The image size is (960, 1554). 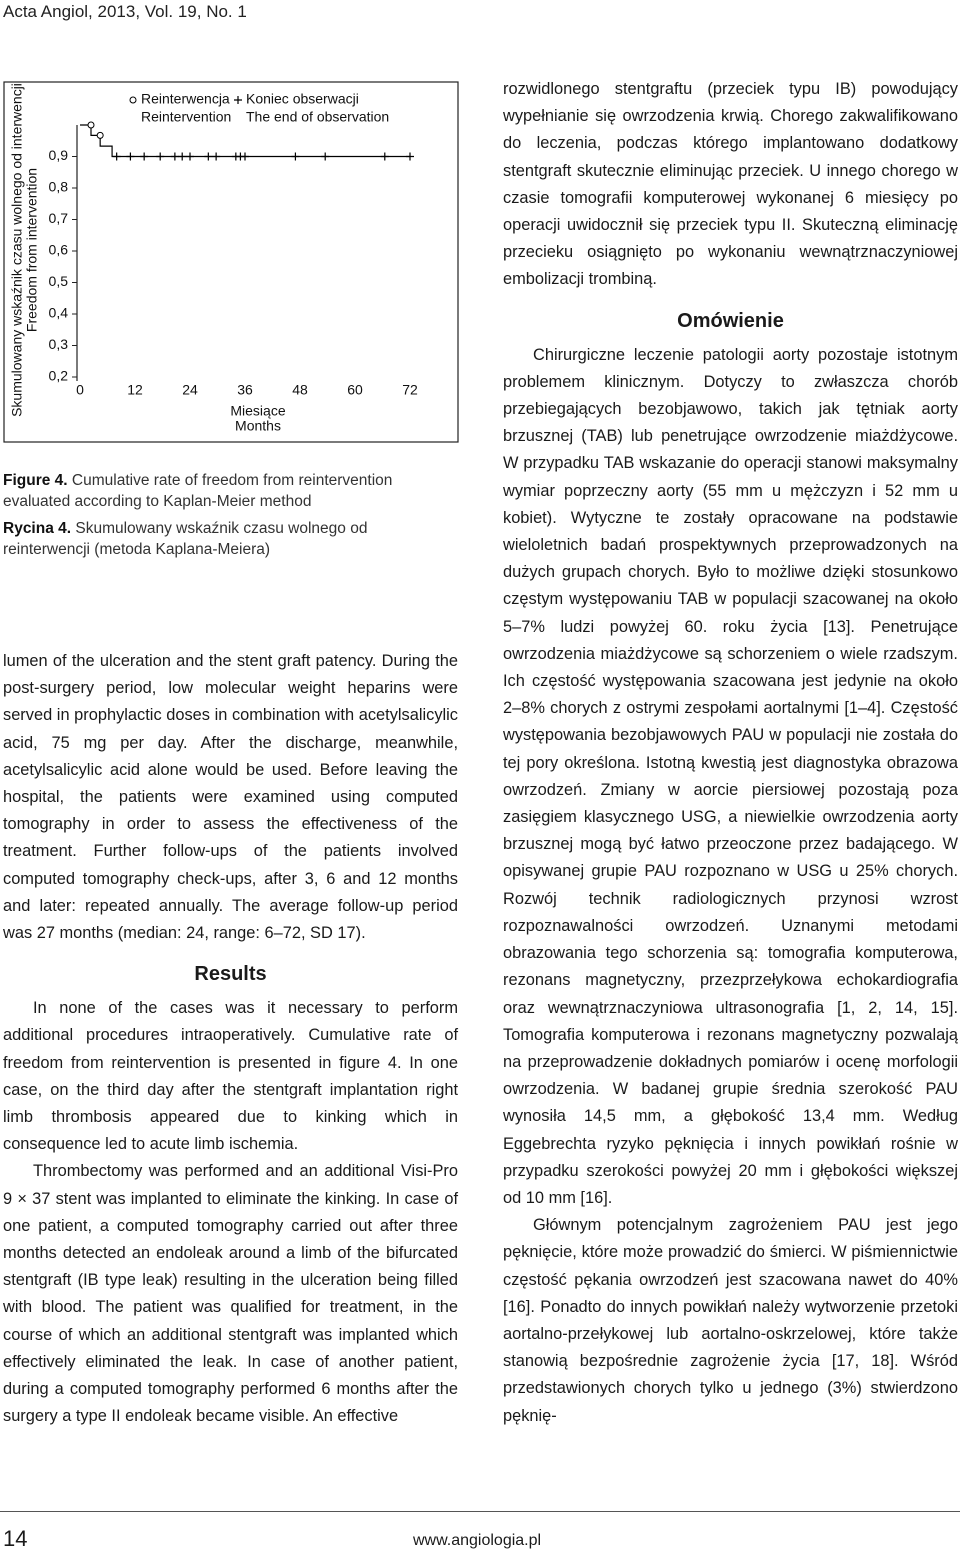 What do you see at coordinates (59, 218) in the screenshot?
I see `y-tick-label: 0,7` at bounding box center [59, 218].